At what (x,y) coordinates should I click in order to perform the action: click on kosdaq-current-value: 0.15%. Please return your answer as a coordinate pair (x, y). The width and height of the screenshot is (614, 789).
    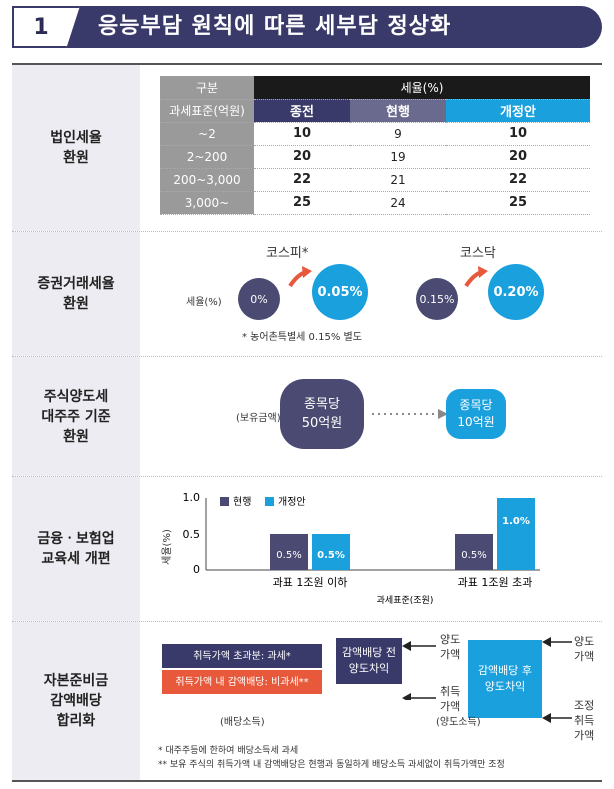
    Looking at the image, I should click on (437, 299).